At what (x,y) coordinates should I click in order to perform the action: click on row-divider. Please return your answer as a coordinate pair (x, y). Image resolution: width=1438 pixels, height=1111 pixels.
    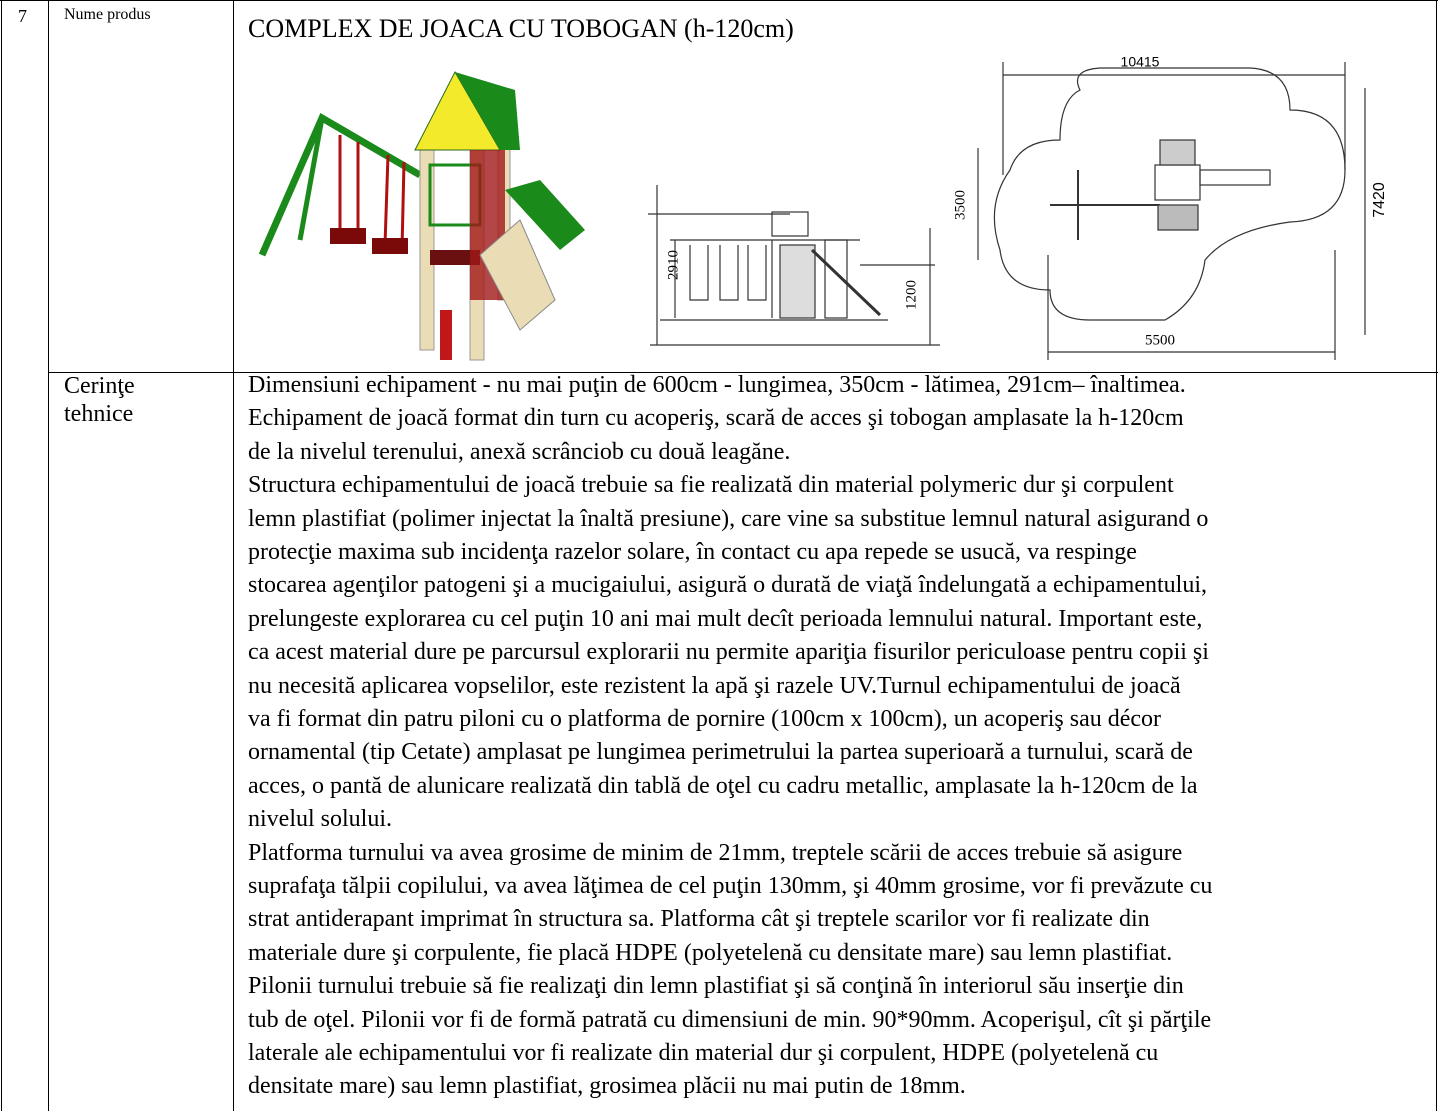
    Looking at the image, I should click on (743, 372).